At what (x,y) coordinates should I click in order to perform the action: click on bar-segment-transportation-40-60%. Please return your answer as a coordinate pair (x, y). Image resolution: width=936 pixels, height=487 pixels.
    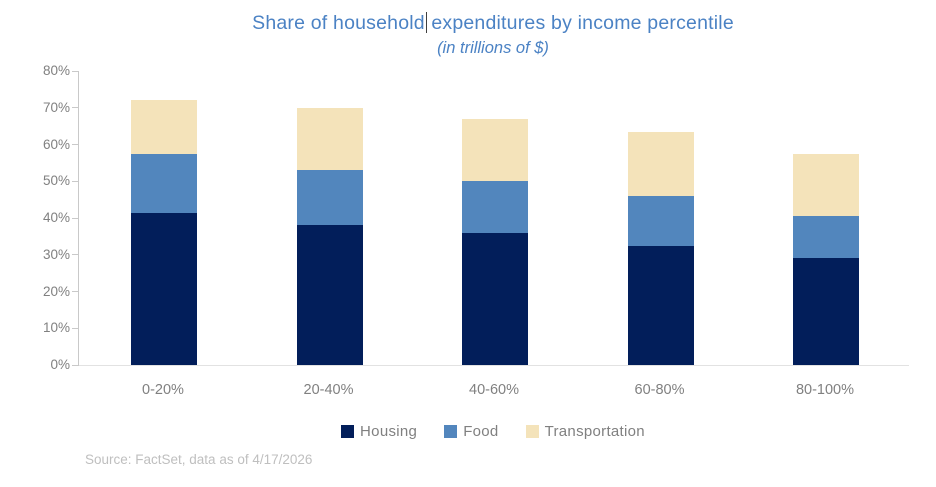
    Looking at the image, I should click on (495, 150).